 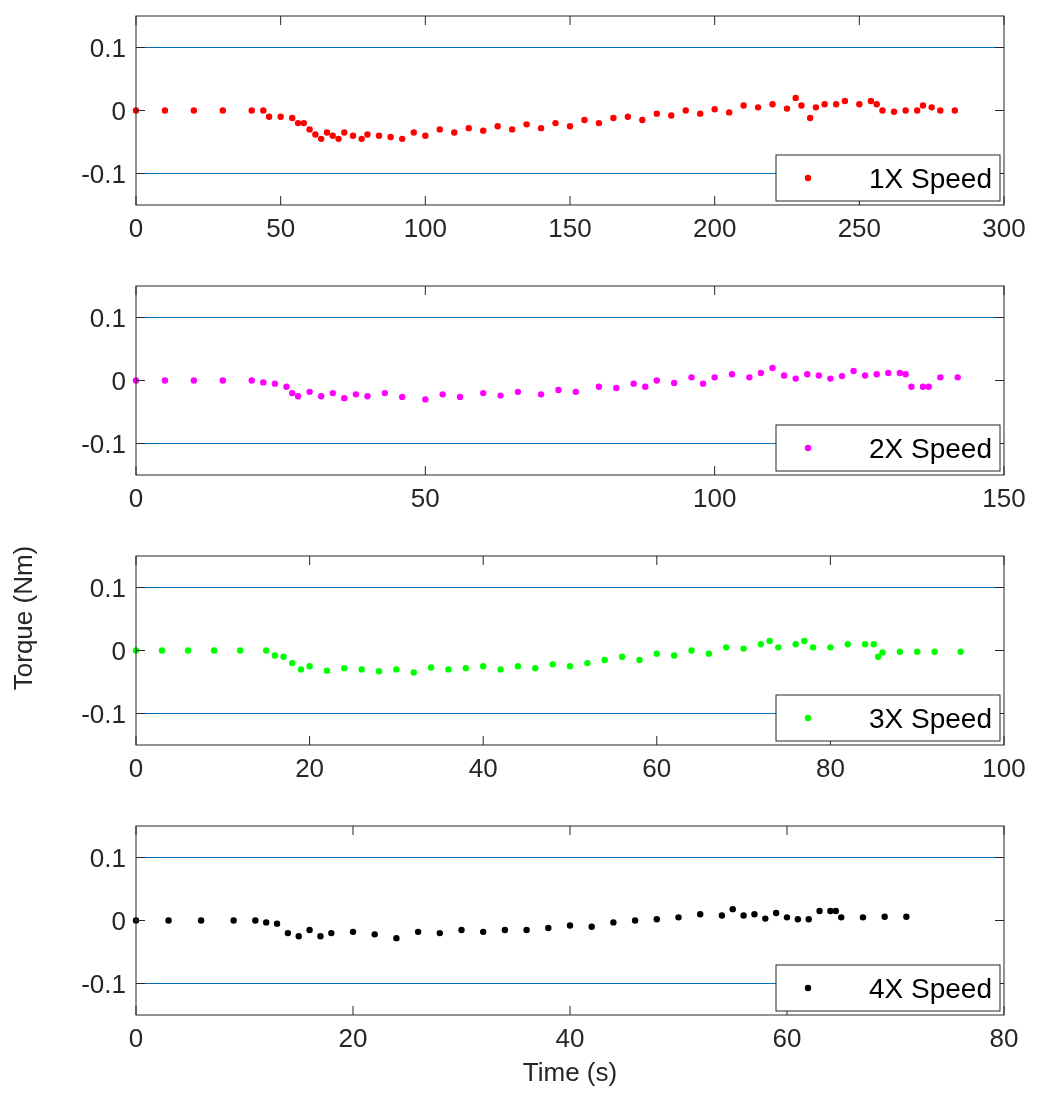 What do you see at coordinates (1004, 228) in the screenshot?
I see `x-tick-label: 300` at bounding box center [1004, 228].